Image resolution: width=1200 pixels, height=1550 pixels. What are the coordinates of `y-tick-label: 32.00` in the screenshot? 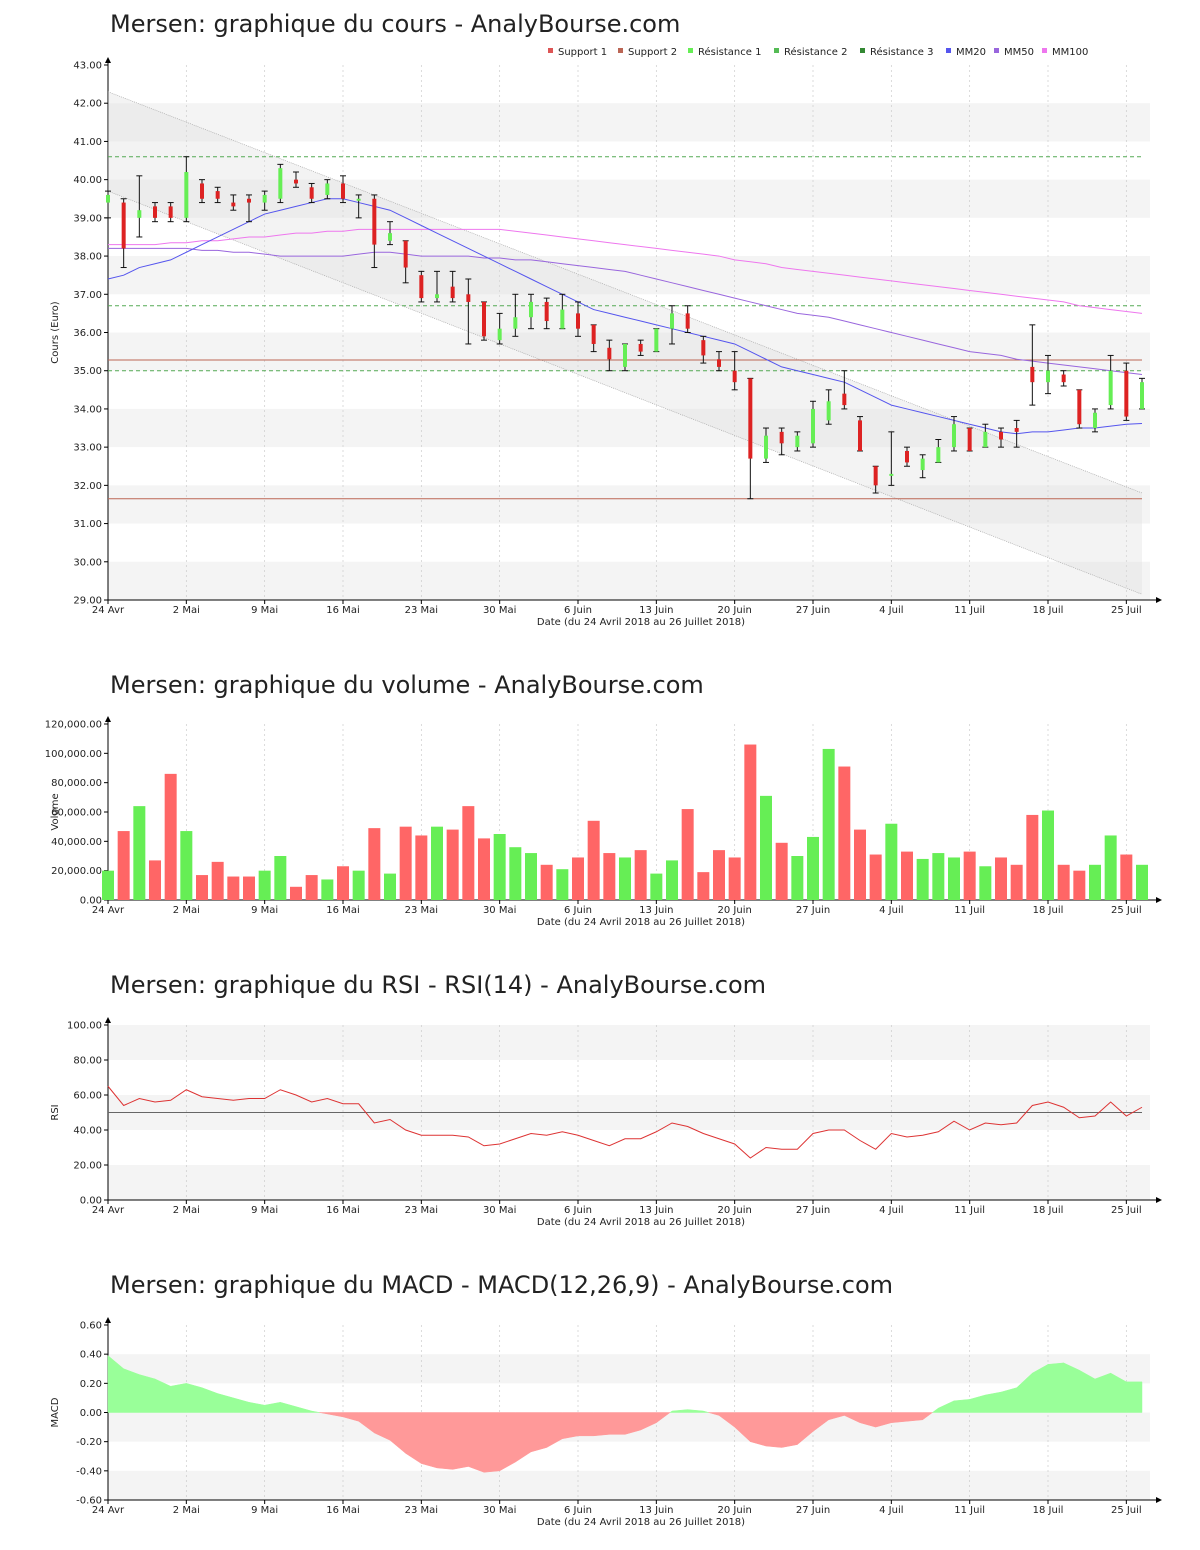 It's located at (87, 486).